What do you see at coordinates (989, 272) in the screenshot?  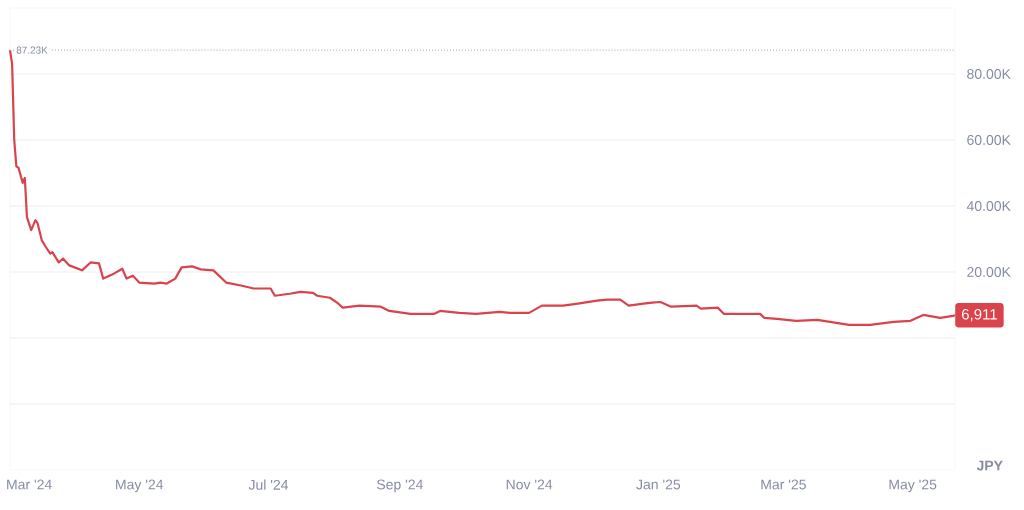 I see `y-tick-label: 20.00K` at bounding box center [989, 272].